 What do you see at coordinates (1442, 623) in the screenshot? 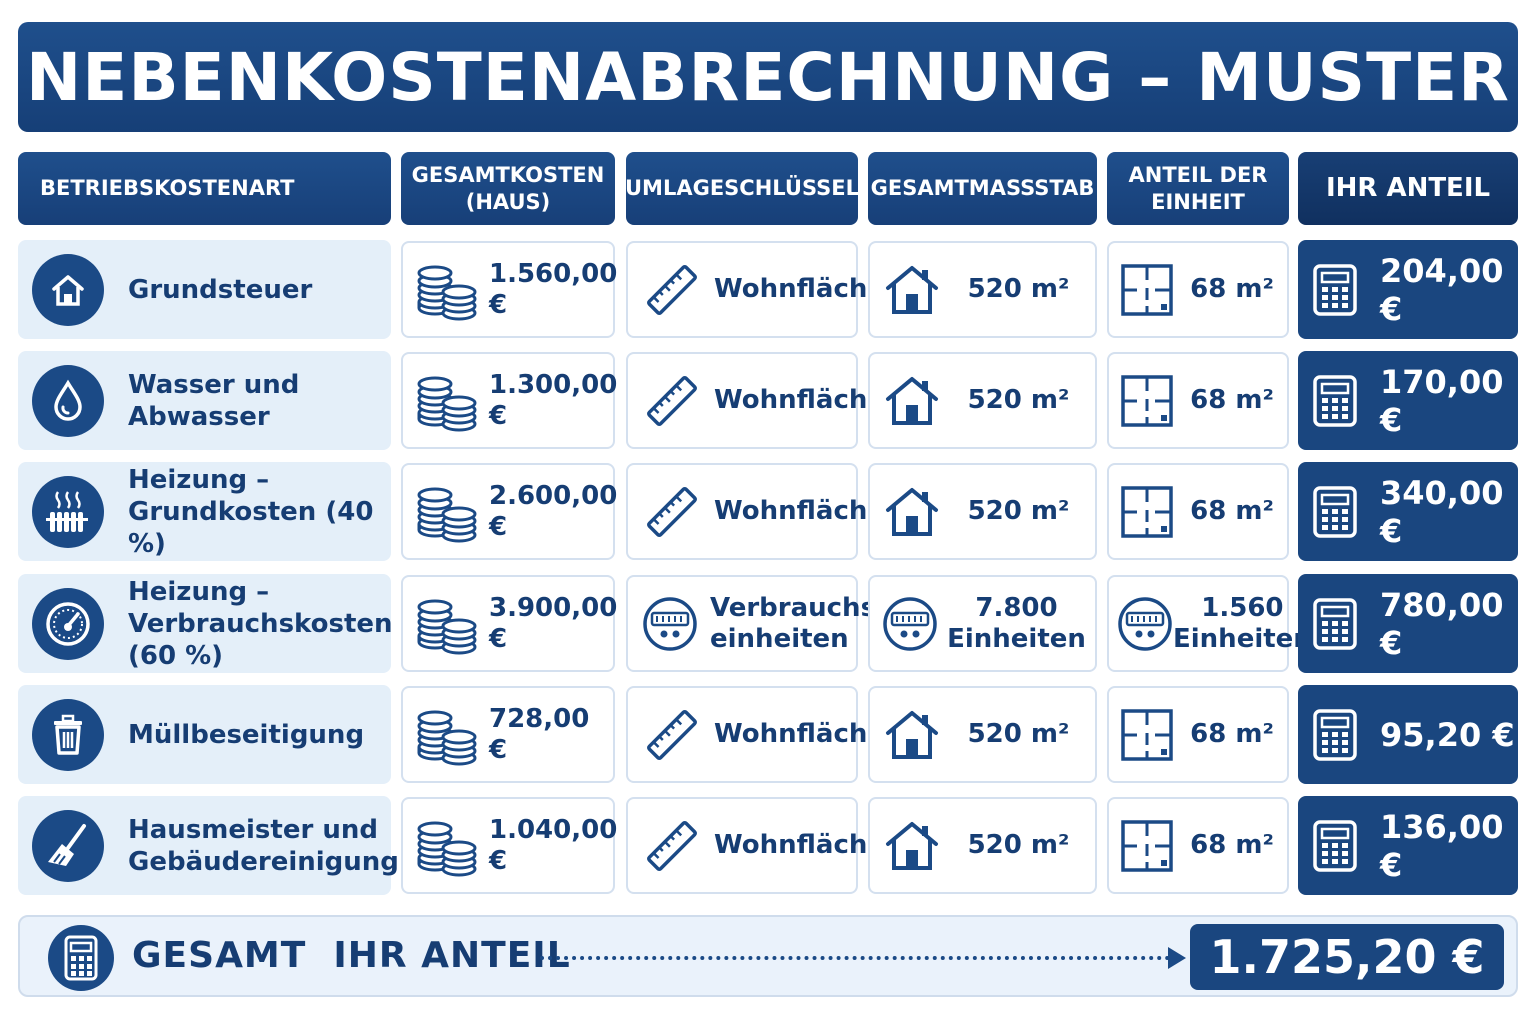
I see `share-value: 780,00 €` at bounding box center [1442, 623].